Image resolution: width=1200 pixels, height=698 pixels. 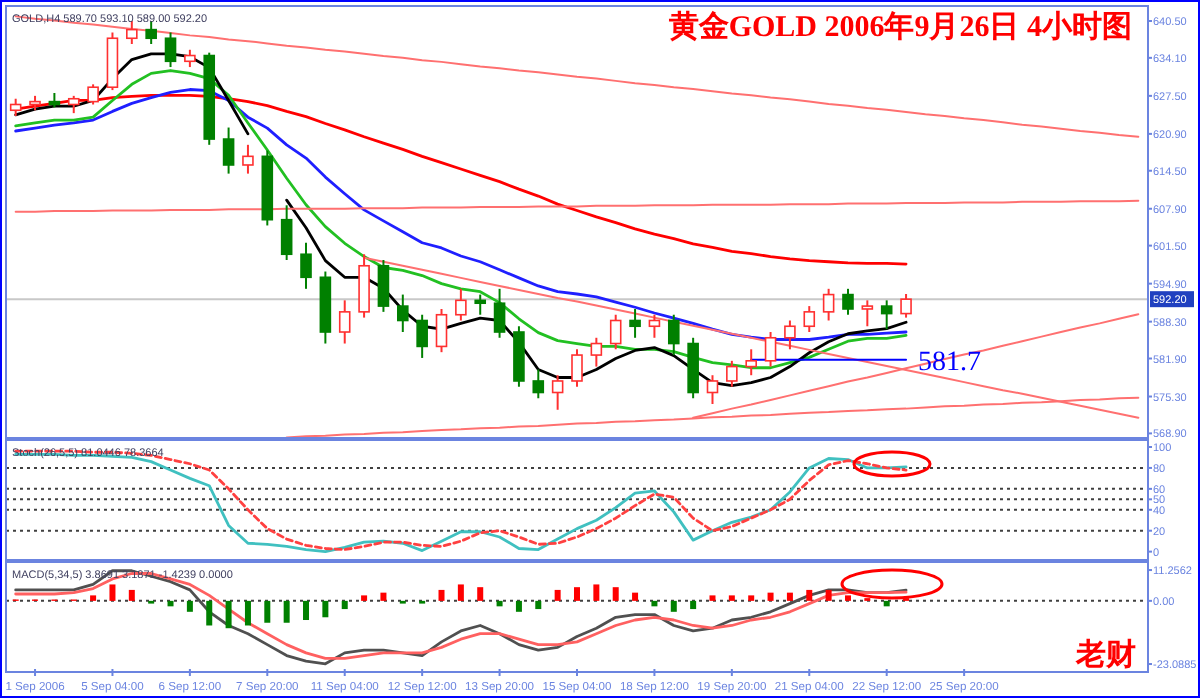 I want to click on annotation: 老财, so click(x=1105, y=655).